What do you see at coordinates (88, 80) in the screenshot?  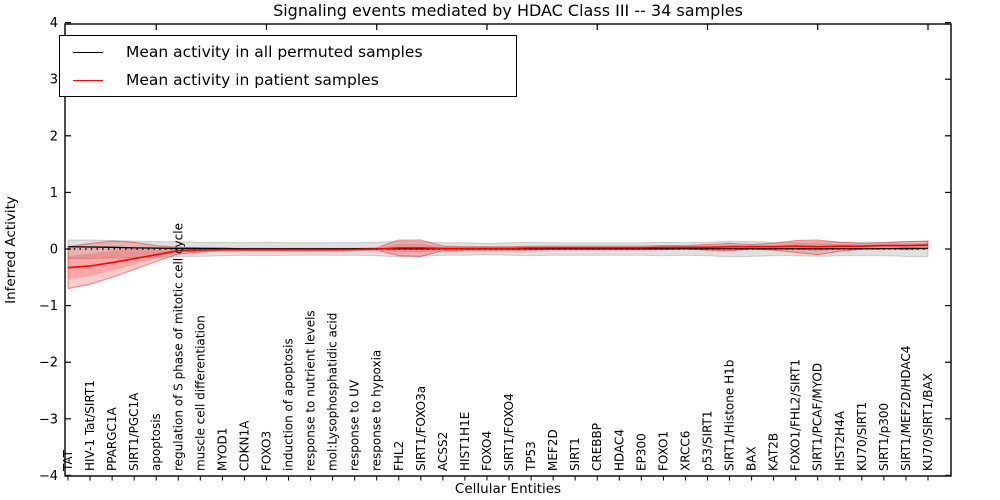 I see `patient-line-sample` at bounding box center [88, 80].